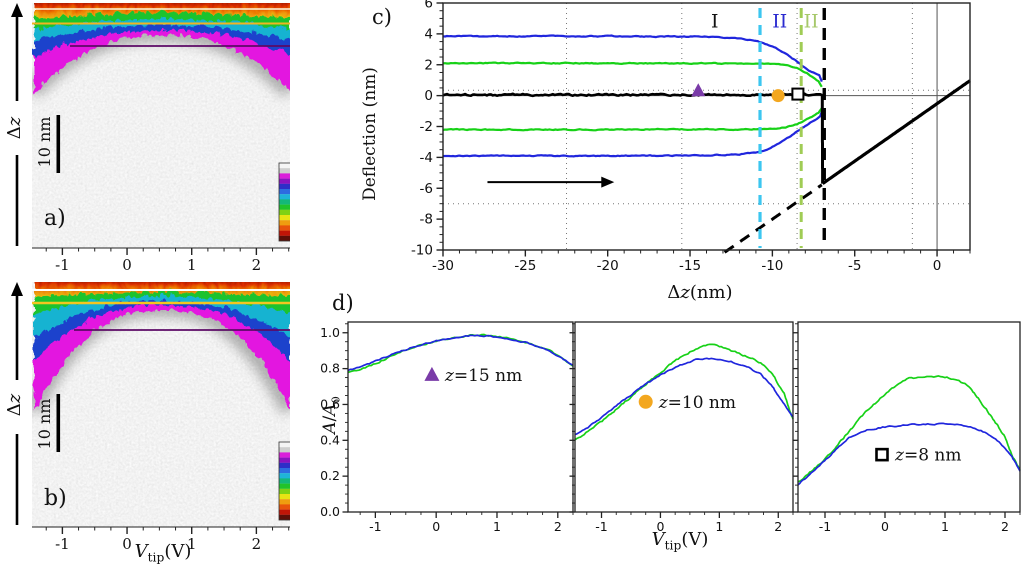  Describe the element at coordinates (779, 22) in the screenshot. I see `region-label-1: II` at that location.